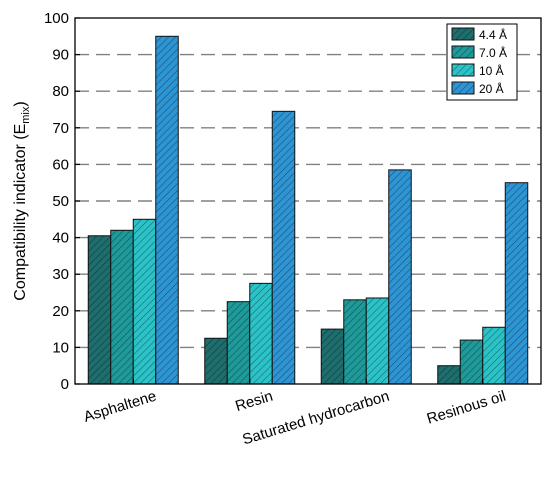 This screenshot has height=481, width=550. I want to click on y-tick-label: 90, so click(60, 55).